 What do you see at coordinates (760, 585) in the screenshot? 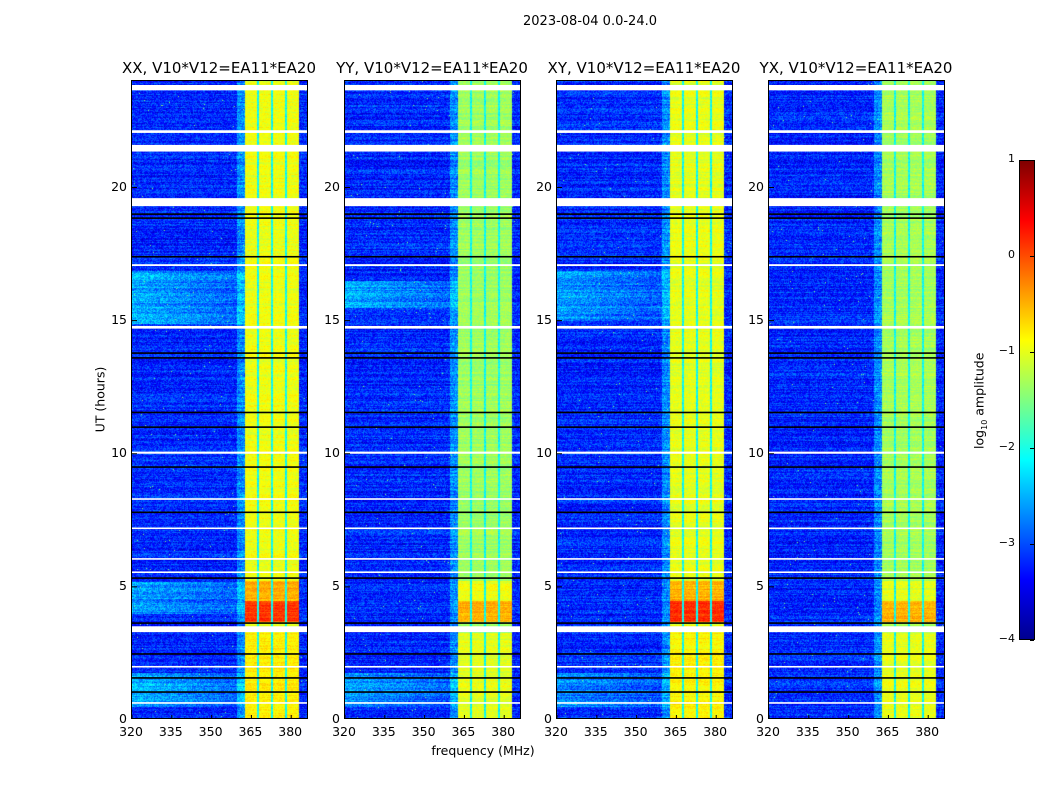
I see `y-tick-label: 5` at bounding box center [760, 585].